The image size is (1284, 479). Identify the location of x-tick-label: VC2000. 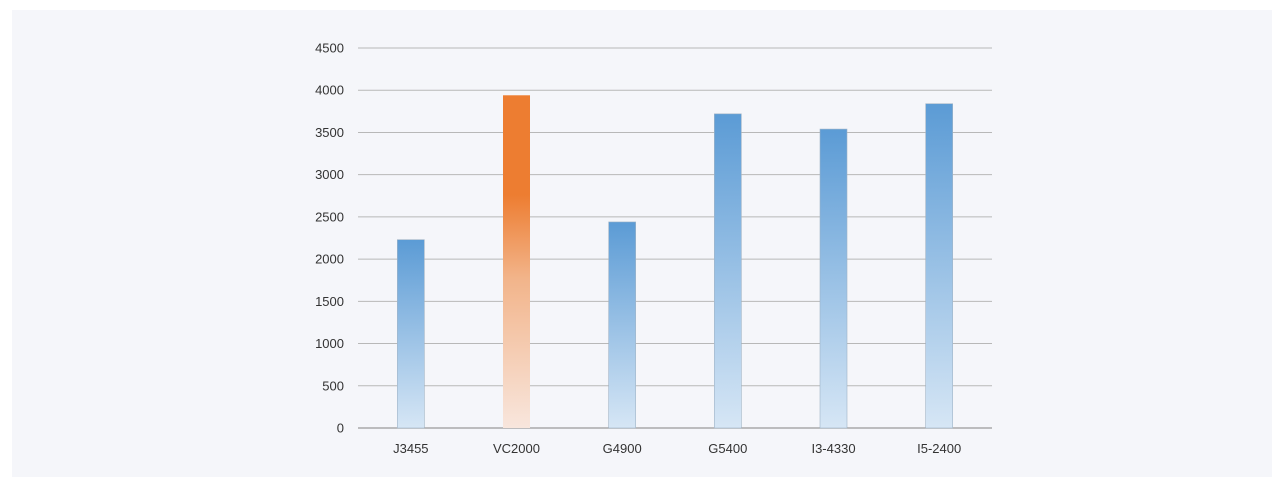
(516, 448).